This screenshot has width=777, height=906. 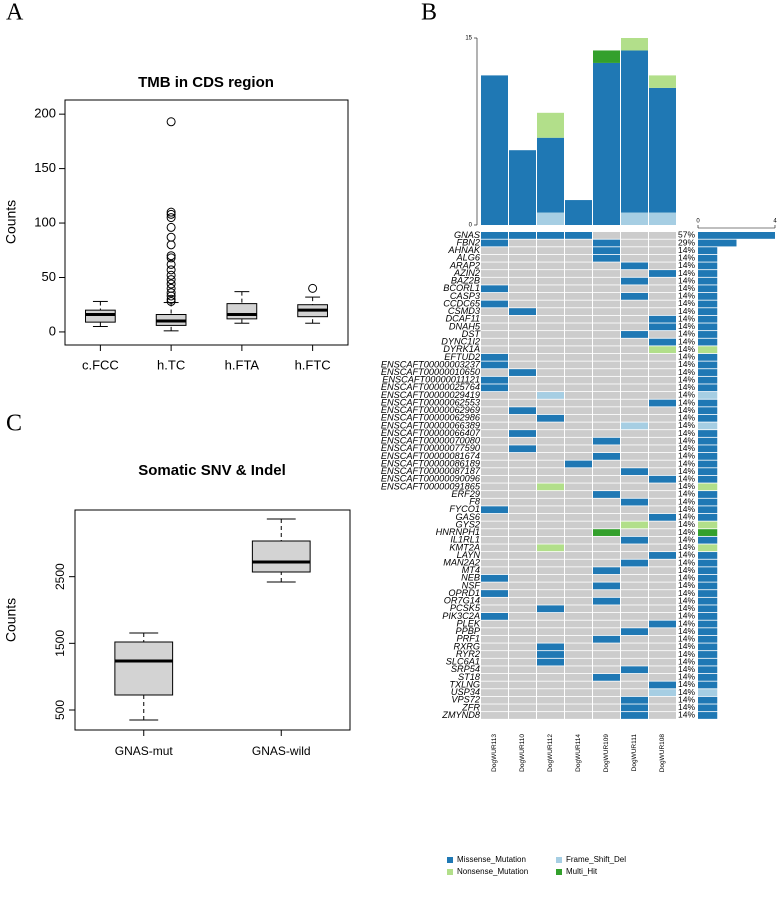 I want to click on x-tick-label: h.FTA, so click(x=242, y=364).